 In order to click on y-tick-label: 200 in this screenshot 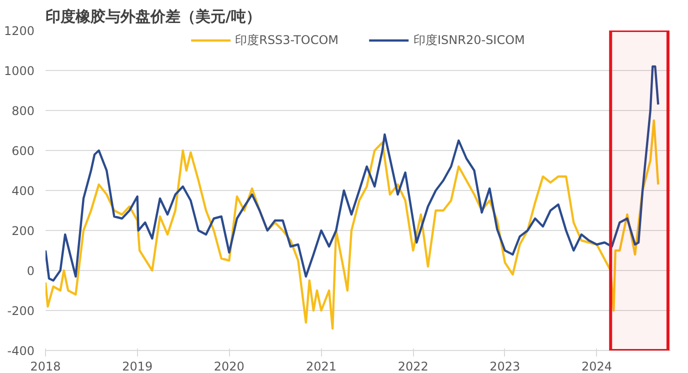, I will do `click(23, 231)`.